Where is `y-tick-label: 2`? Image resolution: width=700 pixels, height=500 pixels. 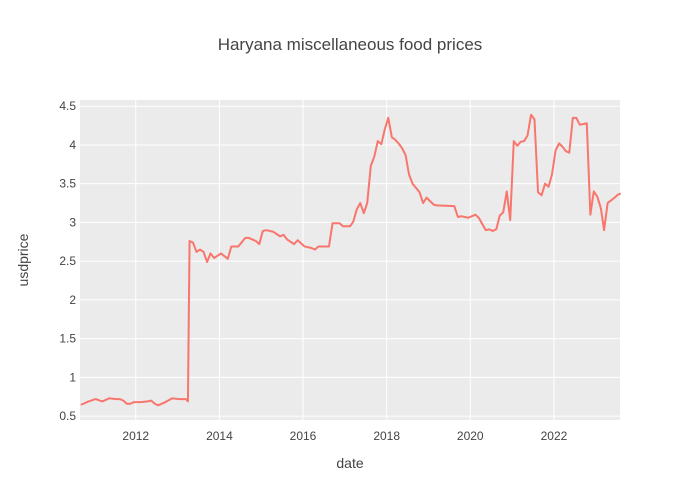 y-tick-label: 2 is located at coordinates (72, 300).